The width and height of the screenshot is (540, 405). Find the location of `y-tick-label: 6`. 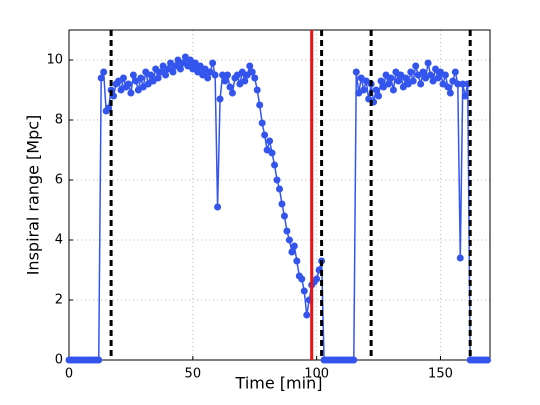

y-tick-label: 6 is located at coordinates (59, 180).